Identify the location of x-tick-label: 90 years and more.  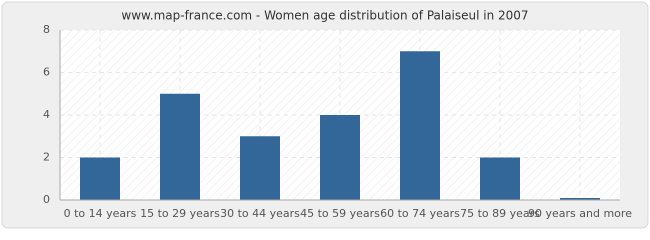
(580, 213).